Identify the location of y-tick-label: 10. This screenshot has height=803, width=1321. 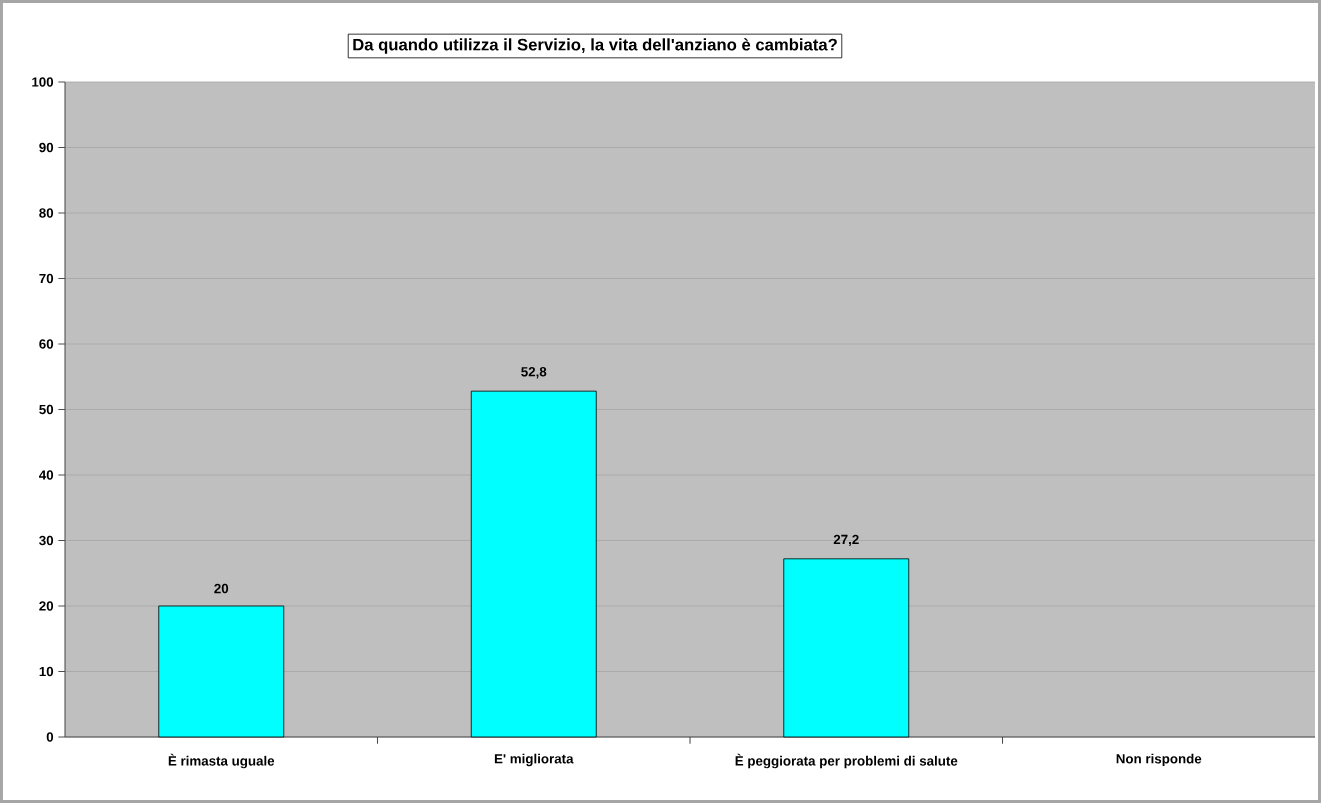
(46, 671).